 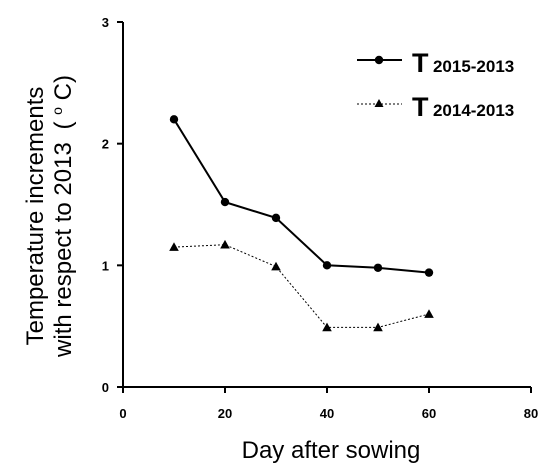 What do you see at coordinates (429, 413) in the screenshot?
I see `x-tick-label: 60` at bounding box center [429, 413].